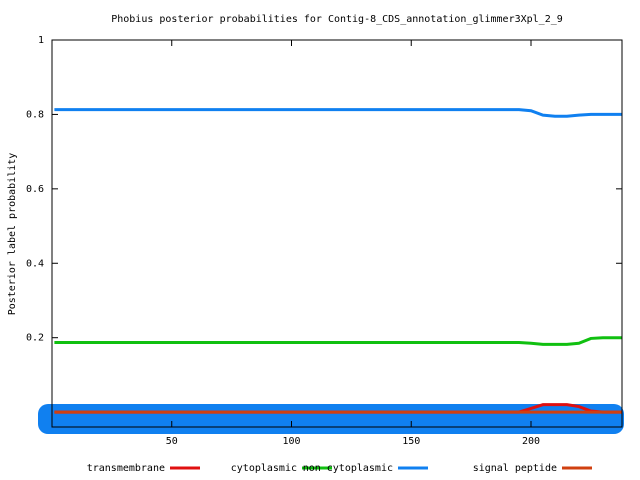 Image resolution: width=640 pixels, height=480 pixels. I want to click on y-tick-label: 0.8, so click(35, 114).